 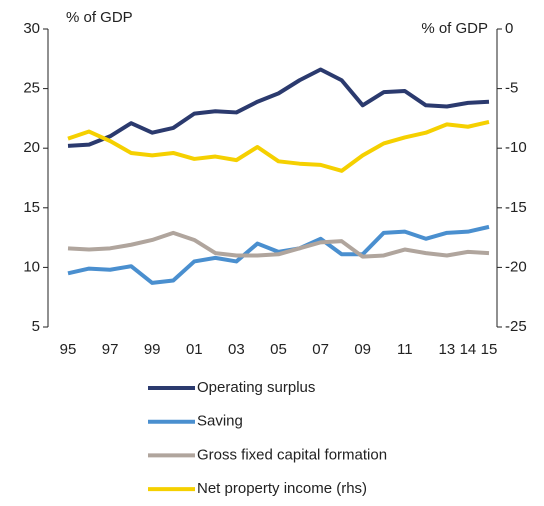 What do you see at coordinates (31, 266) in the screenshot?
I see `y-tick-label: 10` at bounding box center [31, 266].